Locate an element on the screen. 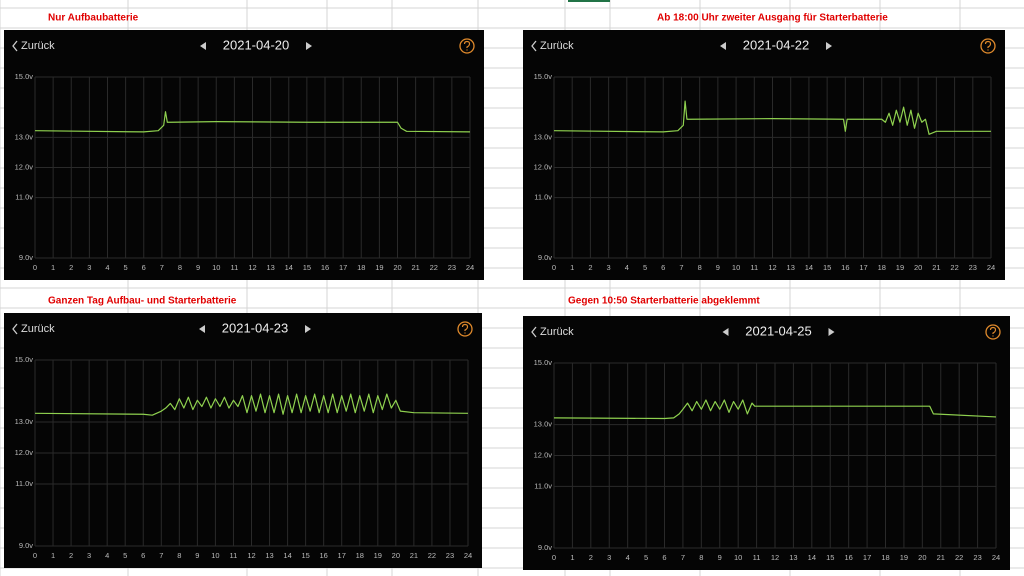  x-tick-label: 5 is located at coordinates (126, 267).